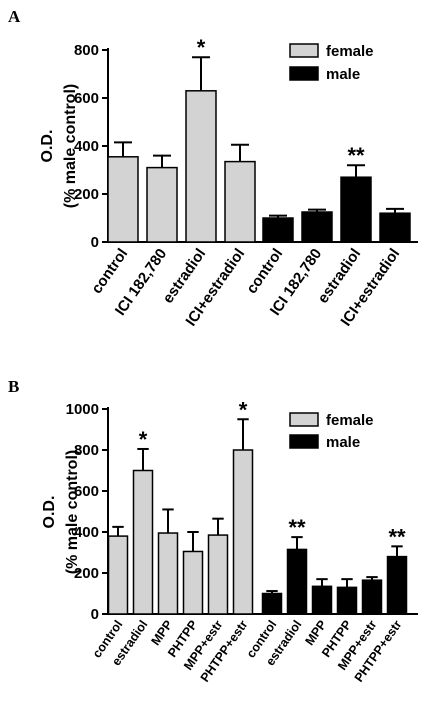 This screenshot has height=712, width=426. Describe the element at coordinates (14, 16) in the screenshot. I see `panel-letter: A` at that location.